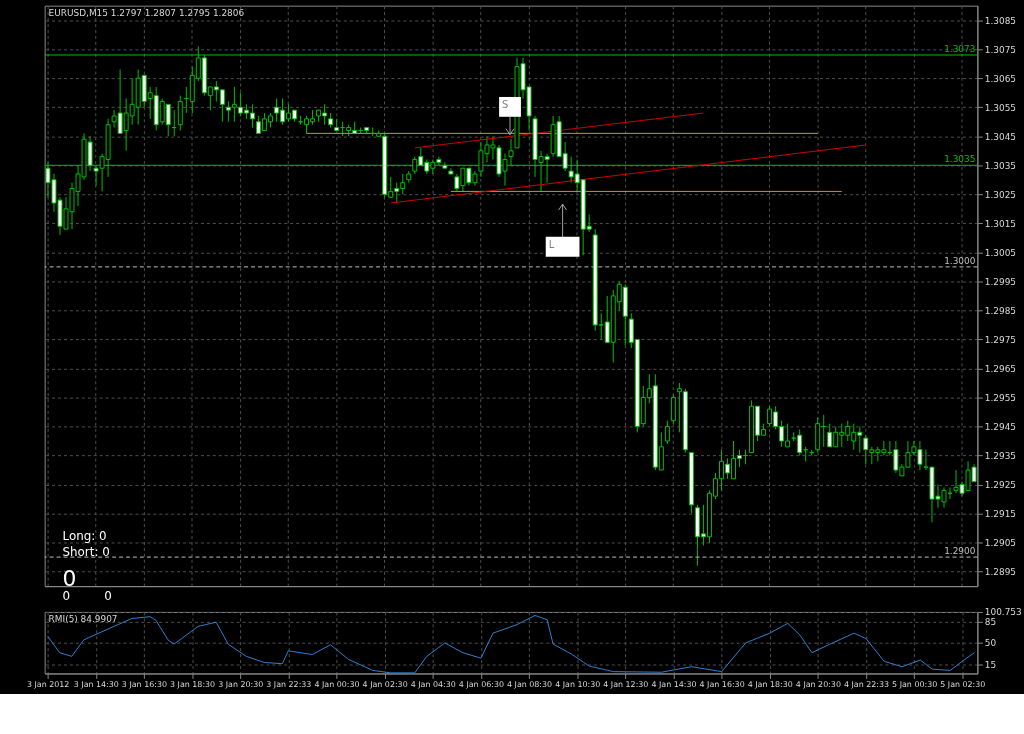 The width and height of the screenshot is (1024, 734). I want to click on y-tick-label: 100.753, so click(1003, 612).